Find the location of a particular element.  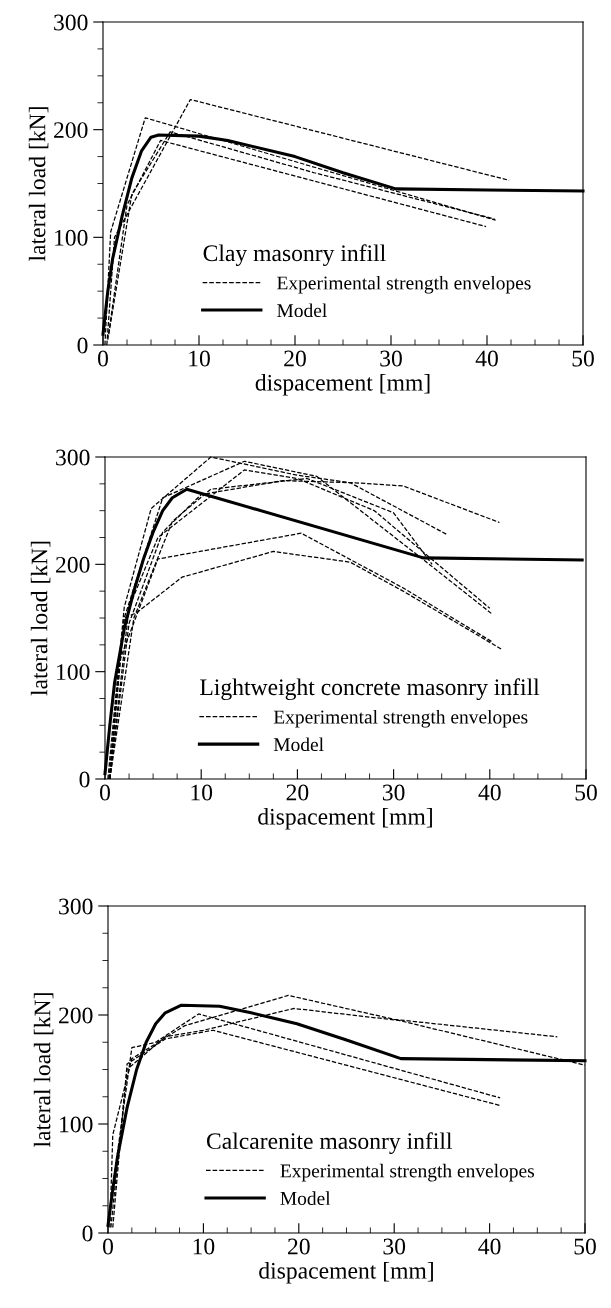

legend-title: Clay masonry infill is located at coordinates (294, 255).